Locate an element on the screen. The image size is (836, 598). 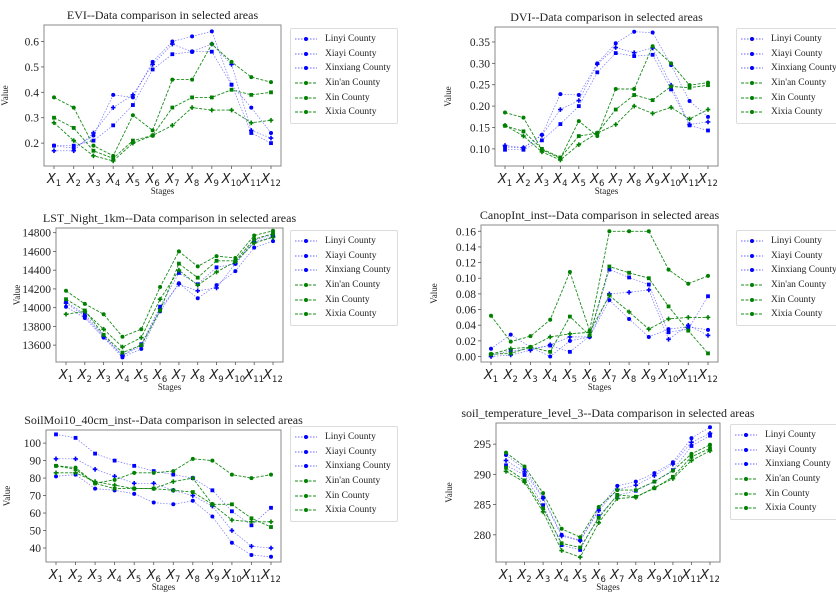
y-tick-label: 90 is located at coordinates (36, 462).